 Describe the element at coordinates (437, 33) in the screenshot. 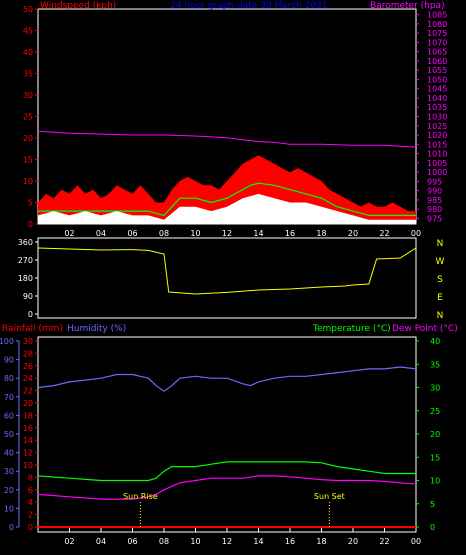

I see `wind-right-tick-label: 1075` at that location.